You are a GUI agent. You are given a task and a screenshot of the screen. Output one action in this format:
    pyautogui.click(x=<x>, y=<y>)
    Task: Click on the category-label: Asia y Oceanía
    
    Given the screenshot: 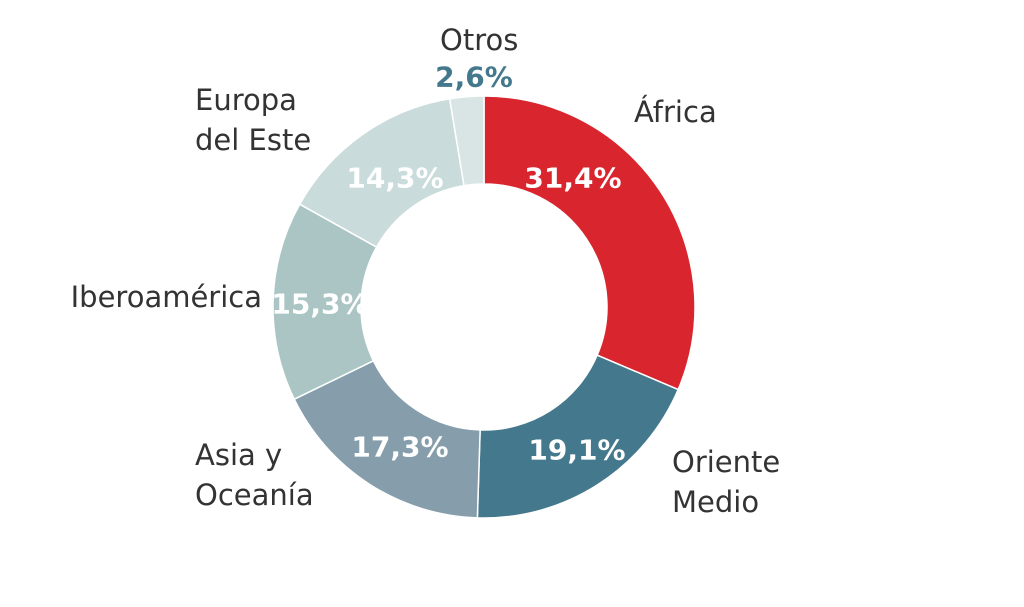 What is the action you would take?
    pyautogui.click(x=254, y=475)
    